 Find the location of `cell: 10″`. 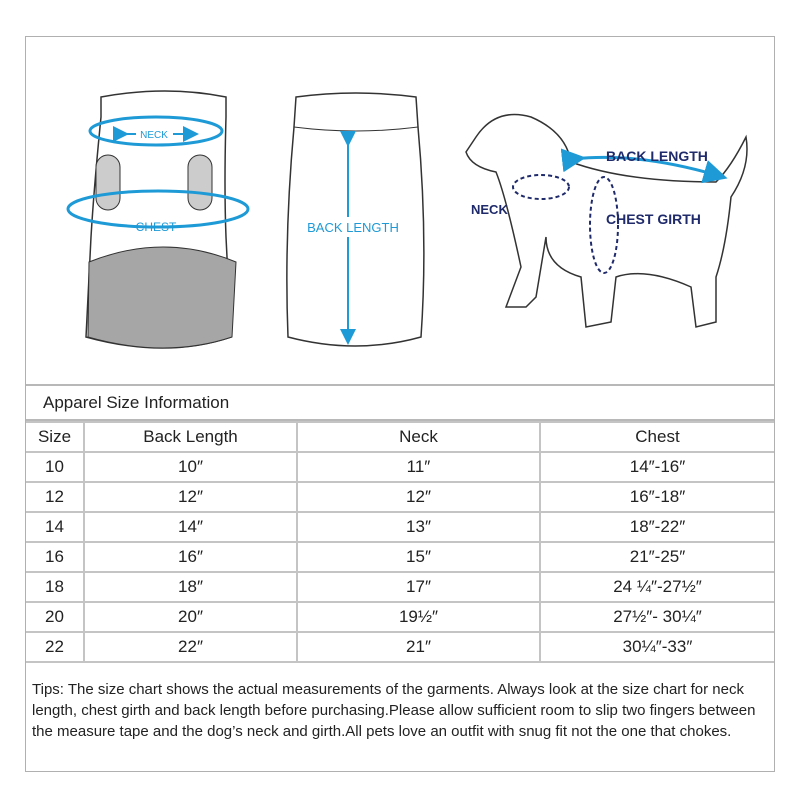

cell: 10″ is located at coordinates (190, 467).